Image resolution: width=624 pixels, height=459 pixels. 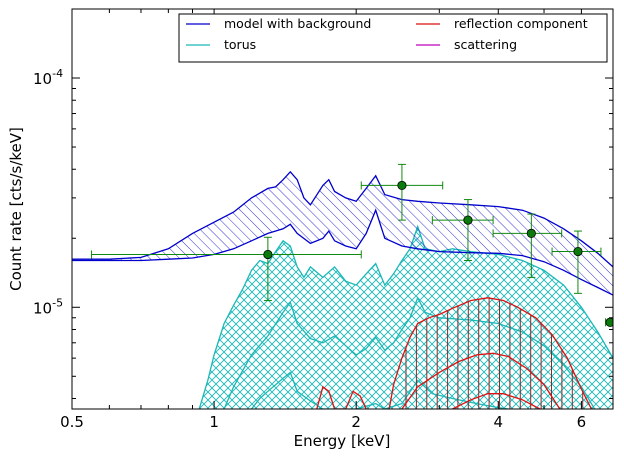 I want to click on legend-box, so click(x=393, y=38).